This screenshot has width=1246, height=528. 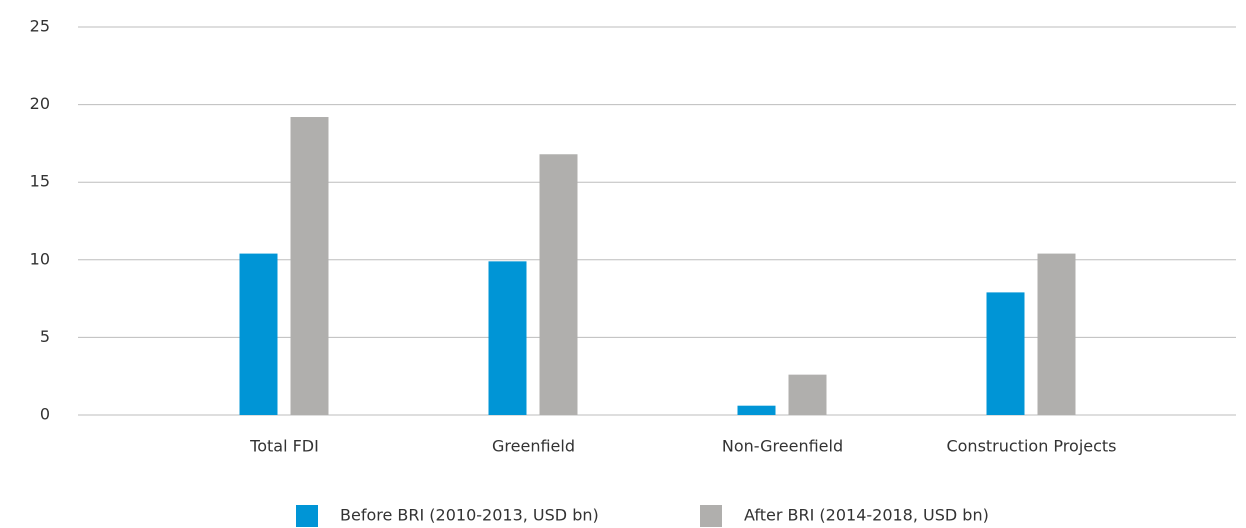 What do you see at coordinates (45, 336) in the screenshot?
I see `y-tick-label: 5` at bounding box center [45, 336].